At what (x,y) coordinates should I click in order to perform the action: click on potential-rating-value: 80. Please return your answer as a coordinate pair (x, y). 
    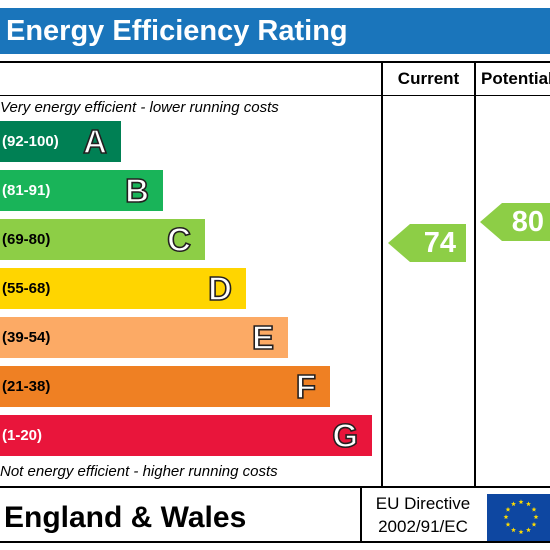
    Looking at the image, I should click on (527, 222).